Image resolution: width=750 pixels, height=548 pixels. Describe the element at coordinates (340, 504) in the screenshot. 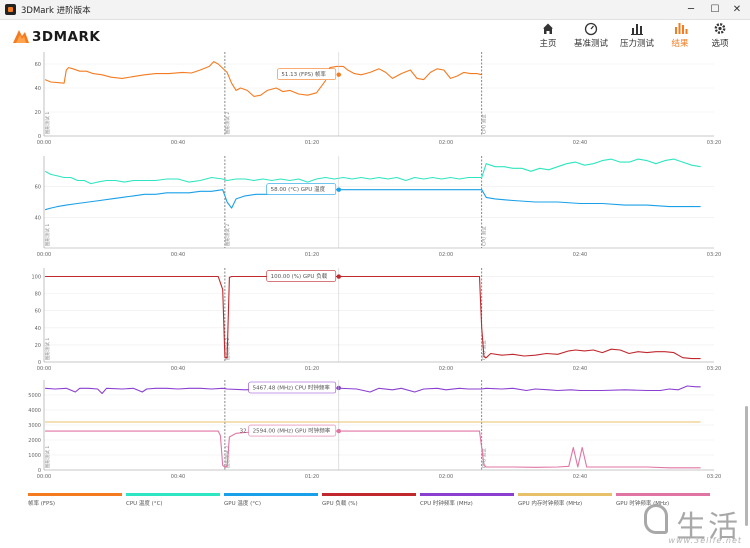

I see `legend-label: GPU 负载 (%)` at that location.